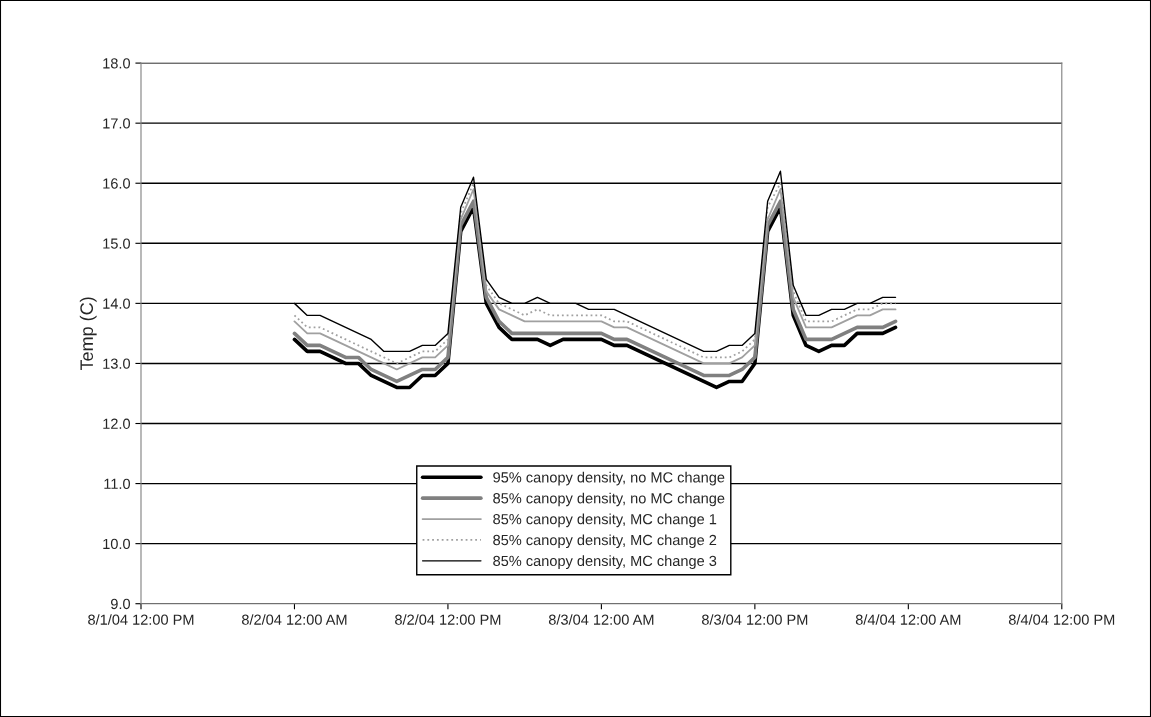  I want to click on x-tick-label: 8/3/04 12:00 PM, so click(754, 619).